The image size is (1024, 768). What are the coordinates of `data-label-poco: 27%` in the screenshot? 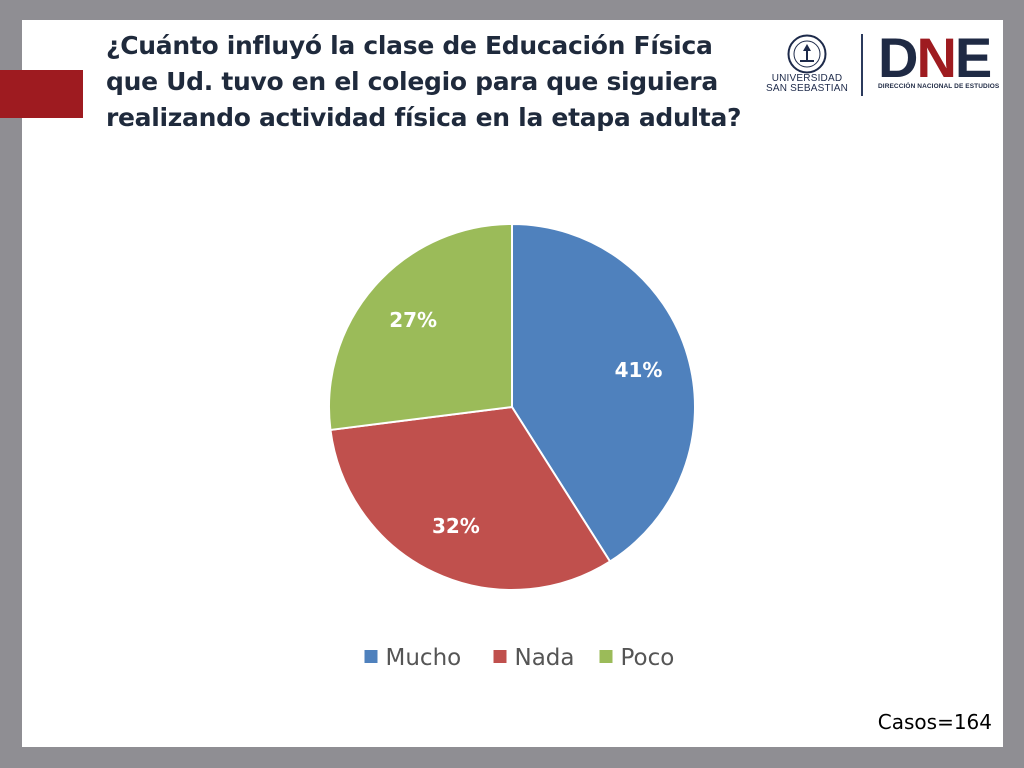 It's located at (413, 320).